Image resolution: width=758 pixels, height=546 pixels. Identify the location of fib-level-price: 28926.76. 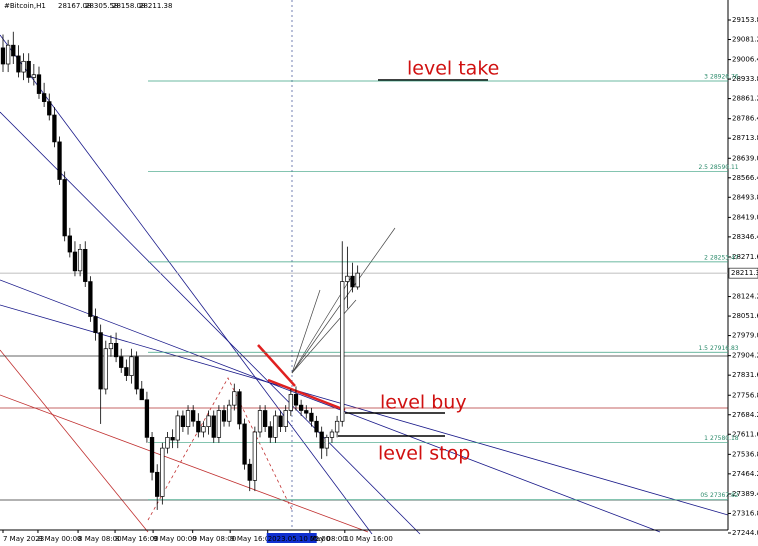
(724, 76).